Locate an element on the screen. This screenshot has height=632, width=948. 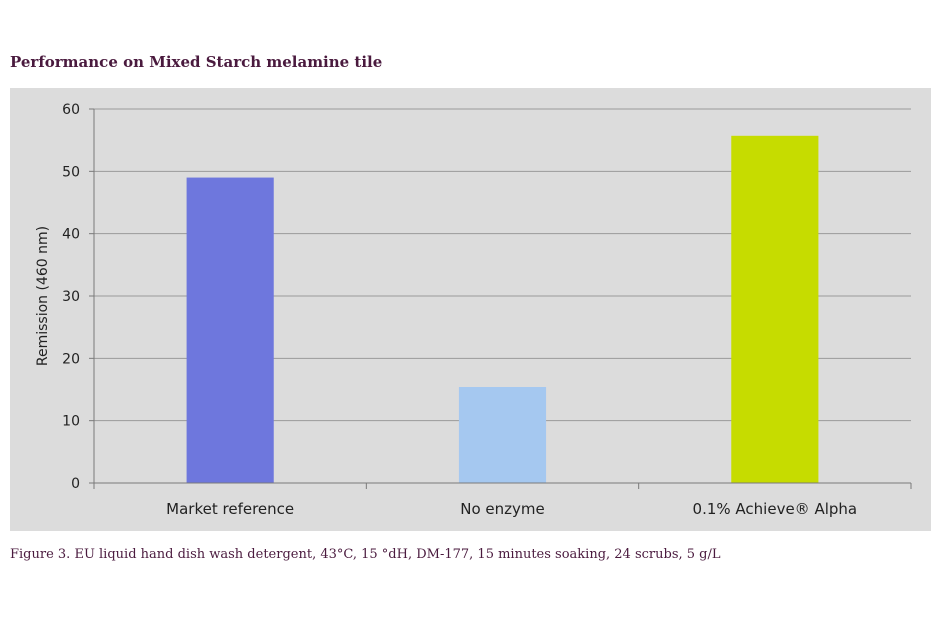
y-tick-label: 20 is located at coordinates (71, 359).